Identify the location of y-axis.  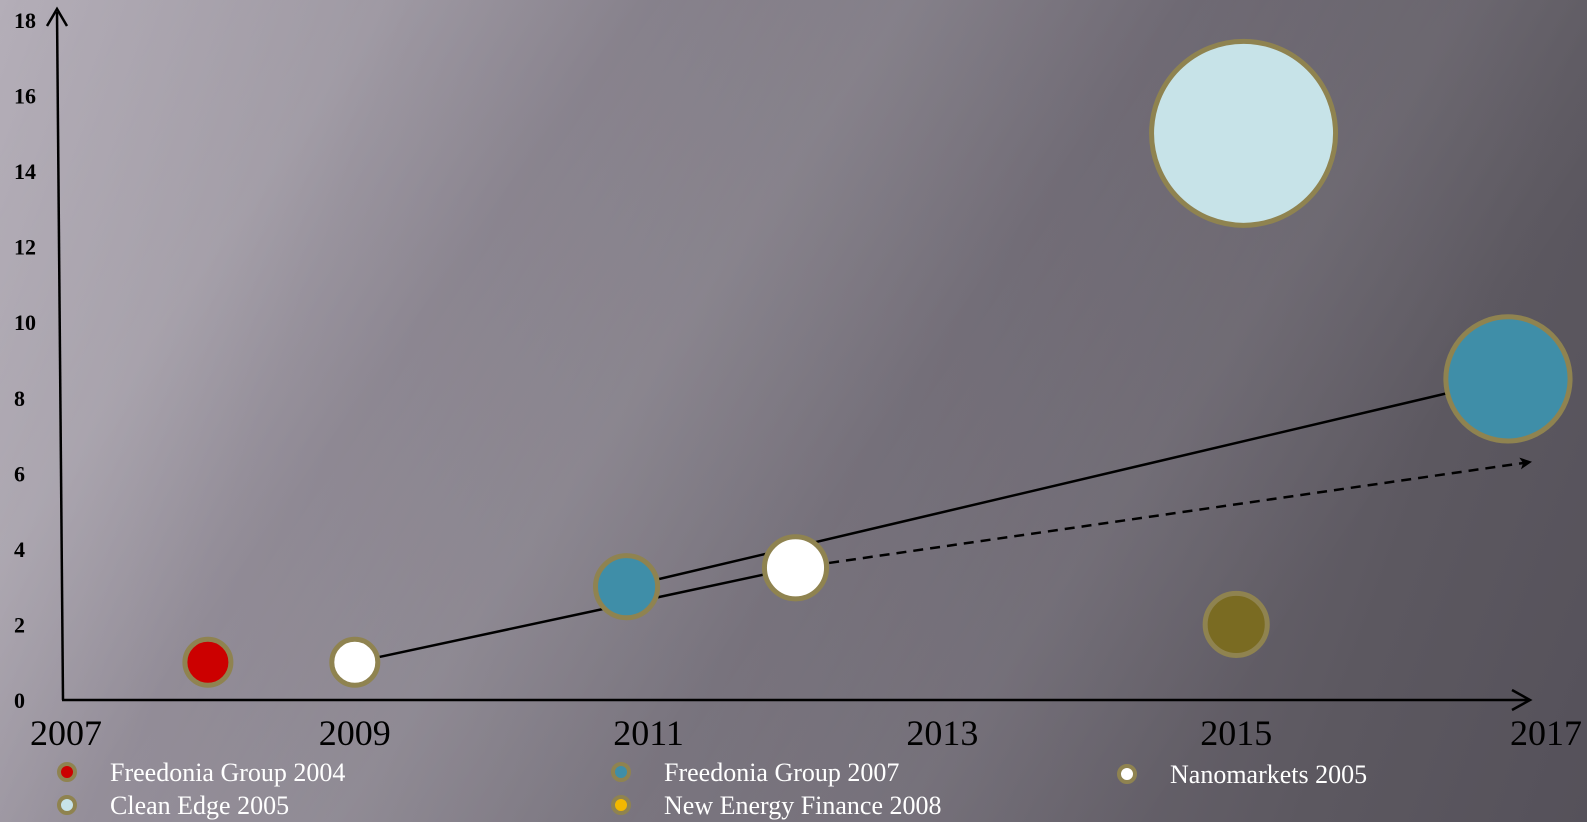
(60, 356).